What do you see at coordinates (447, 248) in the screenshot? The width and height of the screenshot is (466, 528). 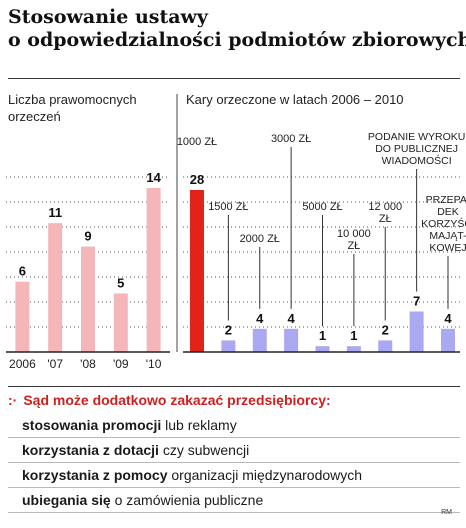 I see `right-category-label: KOWEJ` at bounding box center [447, 248].